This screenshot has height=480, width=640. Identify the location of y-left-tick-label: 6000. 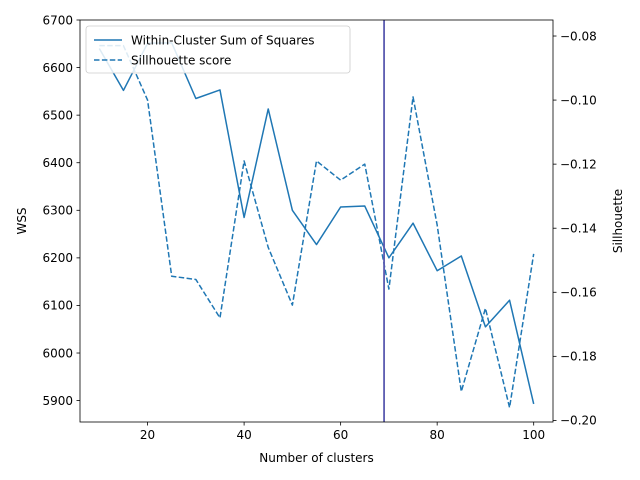
(57, 353).